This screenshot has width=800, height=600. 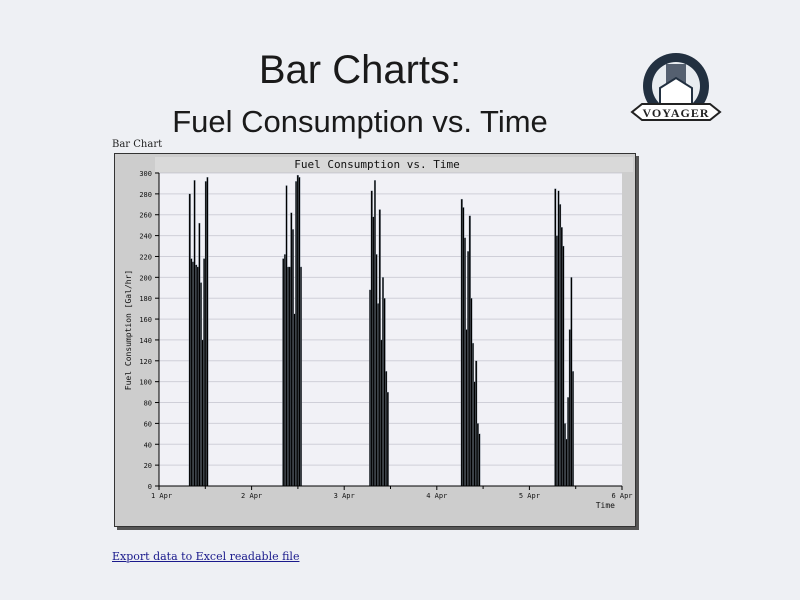 I want to click on chart-caption: Bar Chart, so click(x=137, y=144).